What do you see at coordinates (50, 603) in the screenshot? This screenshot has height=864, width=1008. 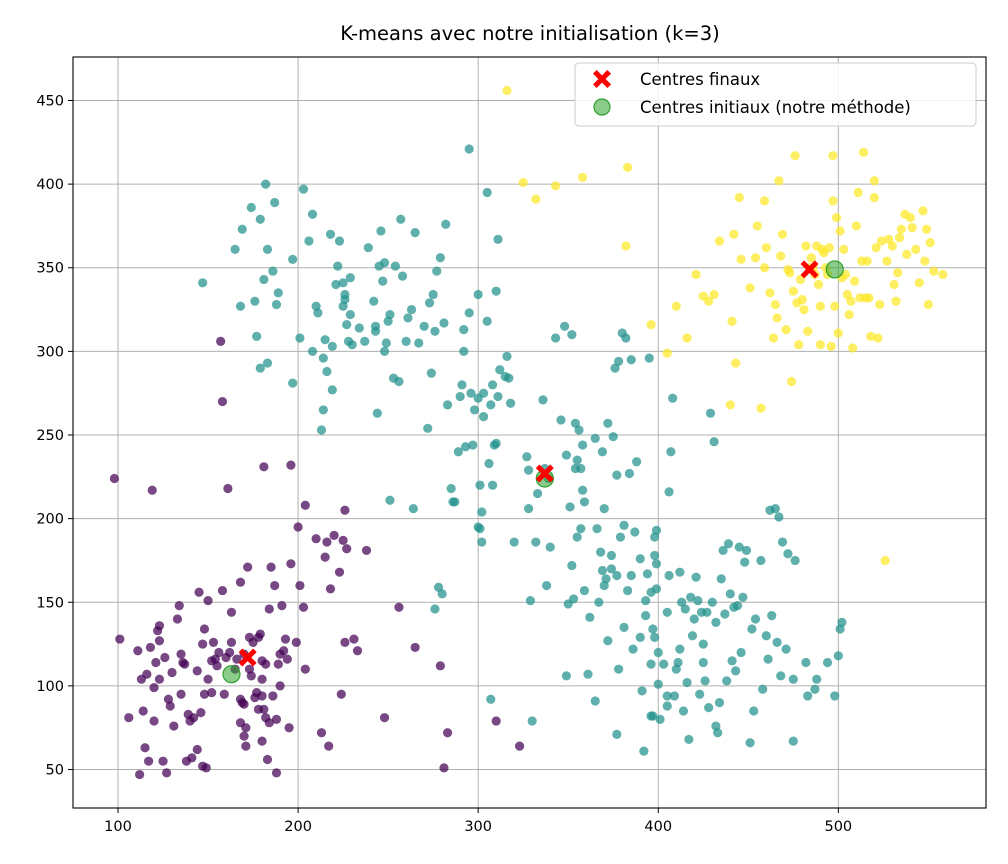 I see `y-tick-label: 150` at bounding box center [50, 603].